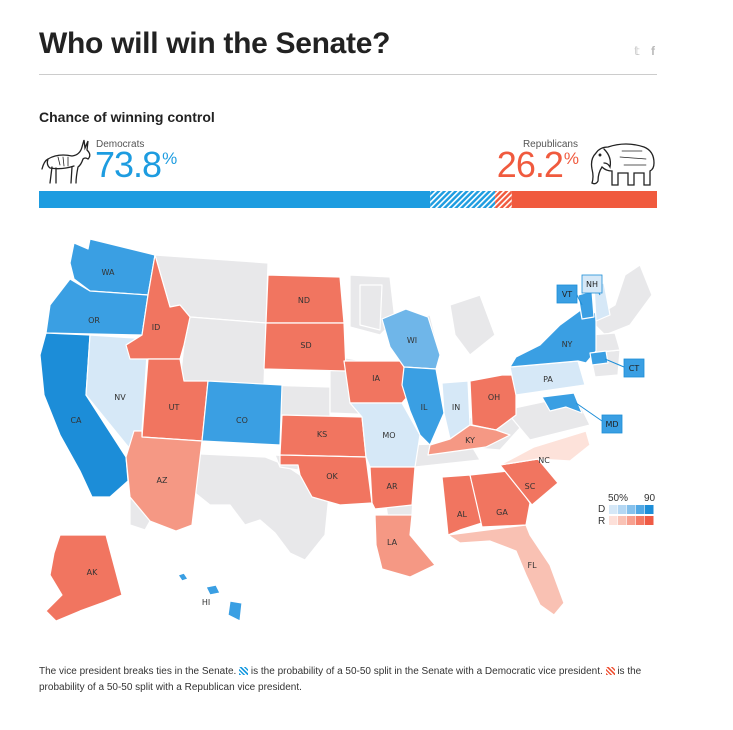  I want to click on state-label-nh: NH, so click(592, 284).